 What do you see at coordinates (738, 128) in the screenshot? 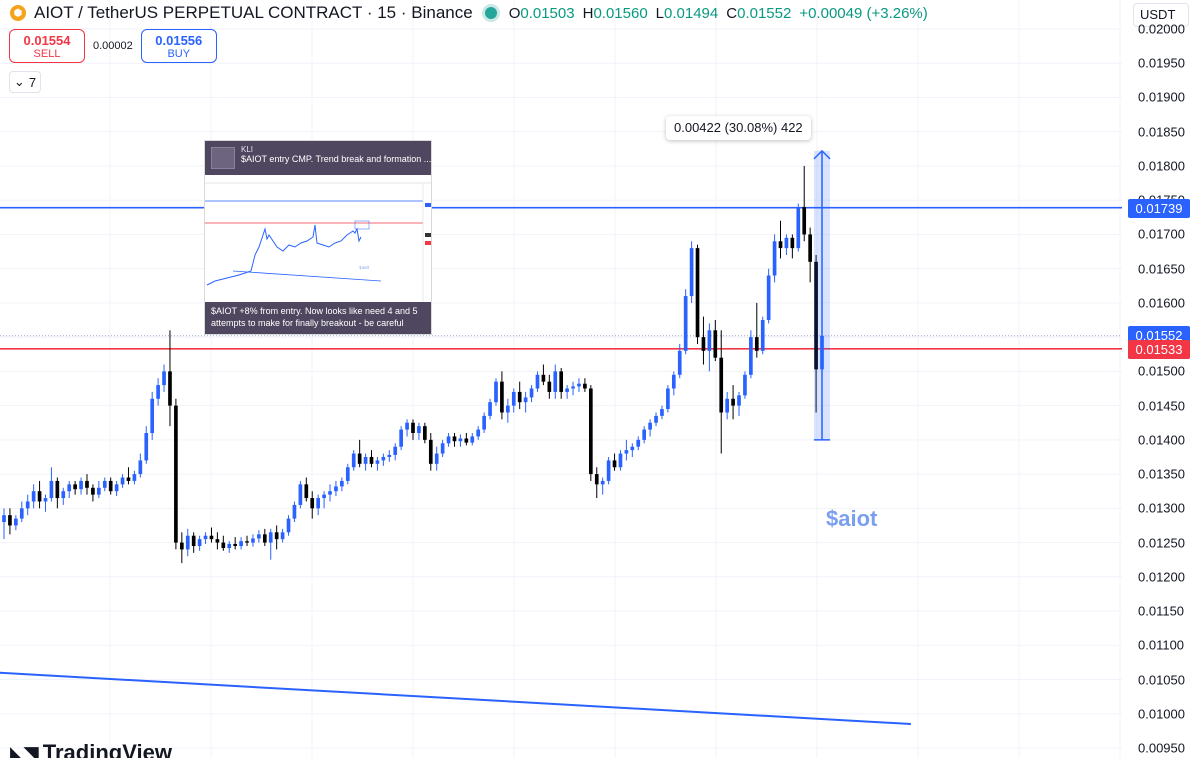
I see `measure-label: 0.00422 (30.08%) 422` at bounding box center [738, 128].